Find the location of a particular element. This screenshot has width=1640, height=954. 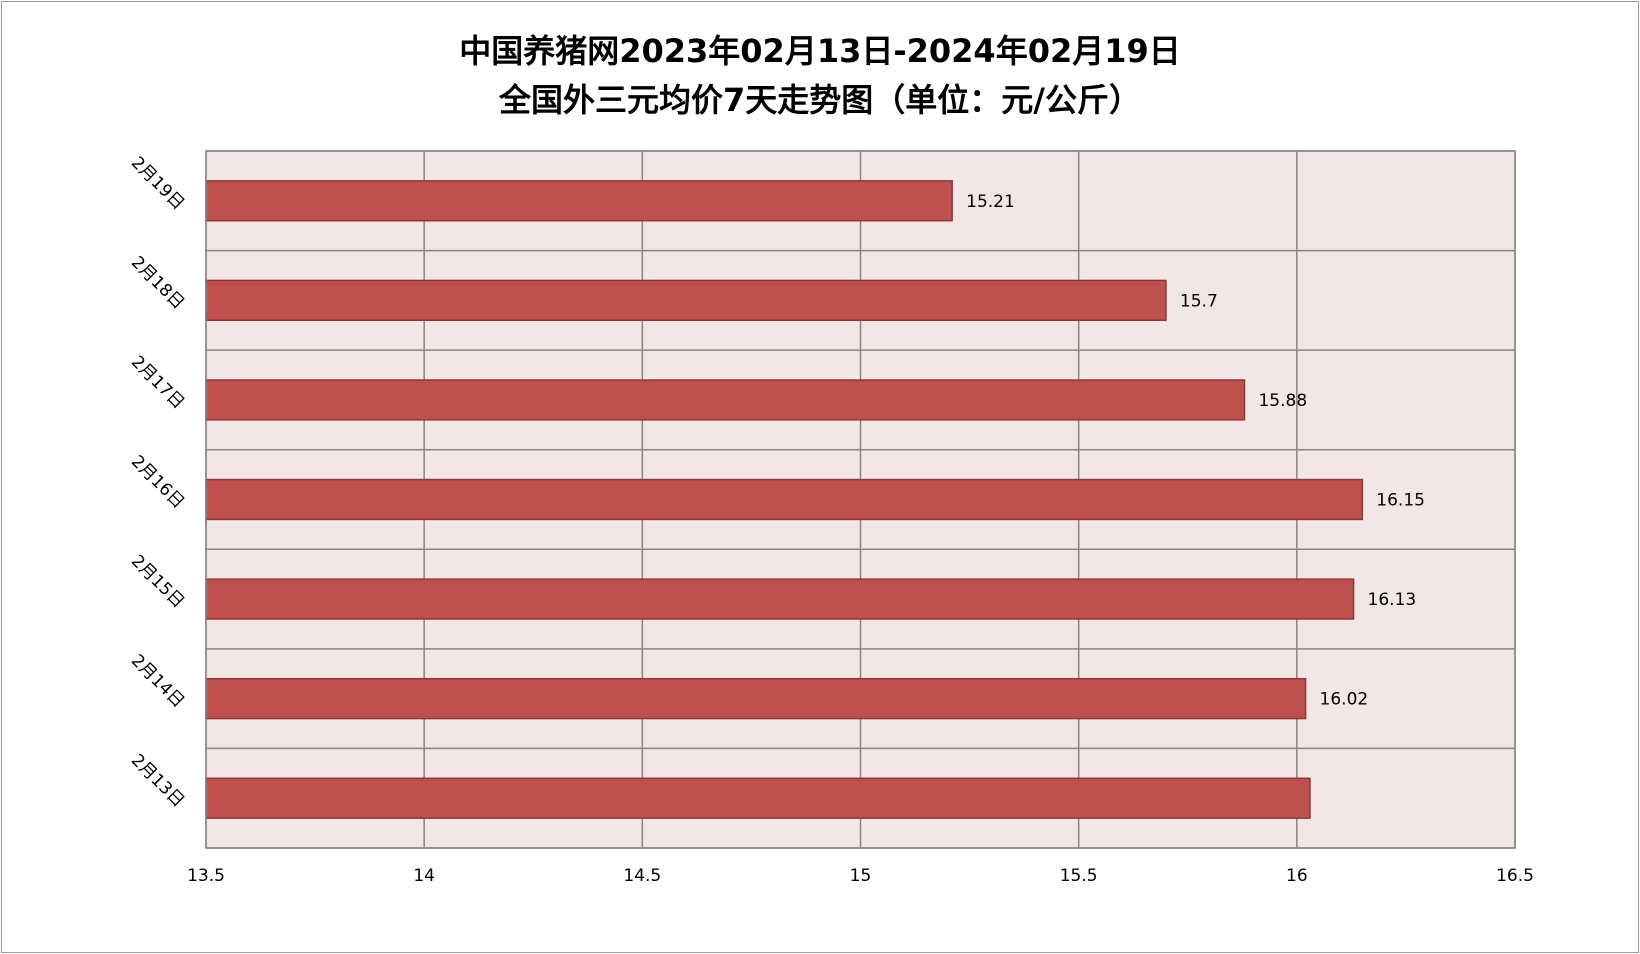

y-tick-label-5: 2月17日 is located at coordinates (157, 382).